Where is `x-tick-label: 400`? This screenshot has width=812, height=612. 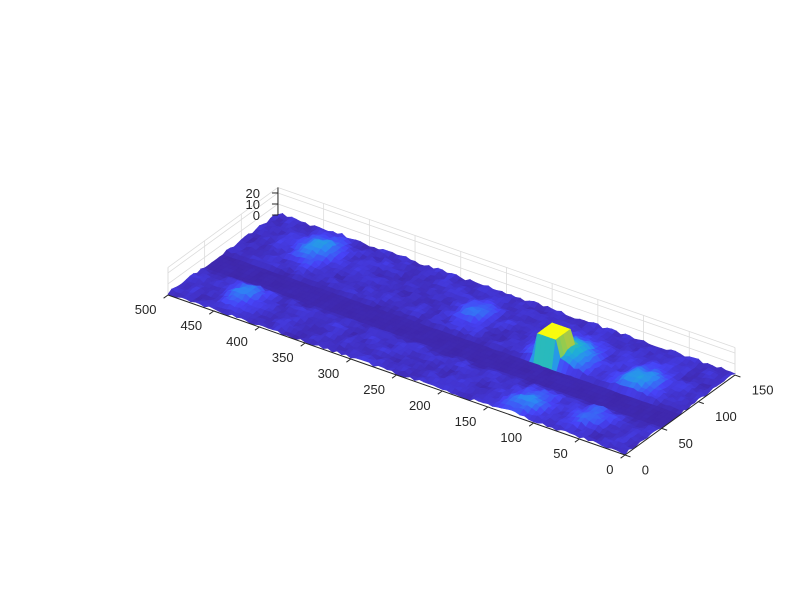 x-tick-label: 400 is located at coordinates (237, 341).